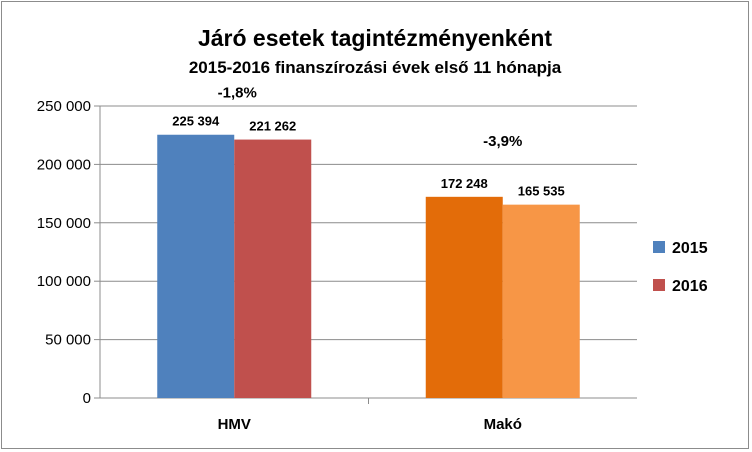 The height and width of the screenshot is (452, 752). I want to click on y-tick-label: 150 000, so click(64, 223).